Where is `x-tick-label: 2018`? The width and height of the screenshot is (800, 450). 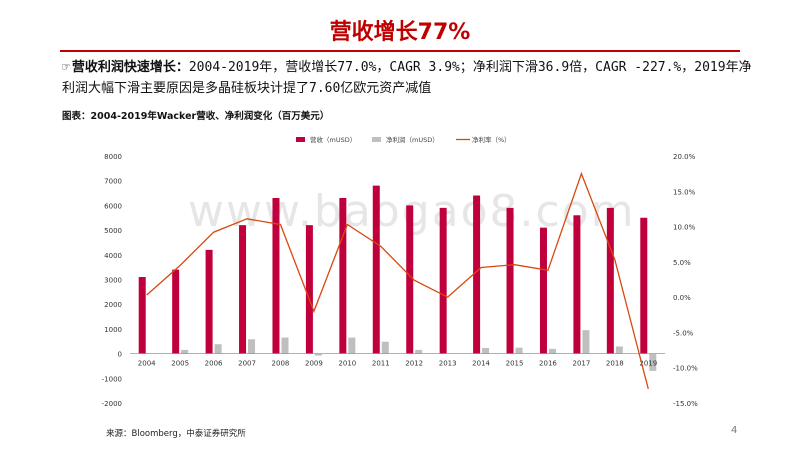 x-tick-label: 2018 is located at coordinates (615, 364).